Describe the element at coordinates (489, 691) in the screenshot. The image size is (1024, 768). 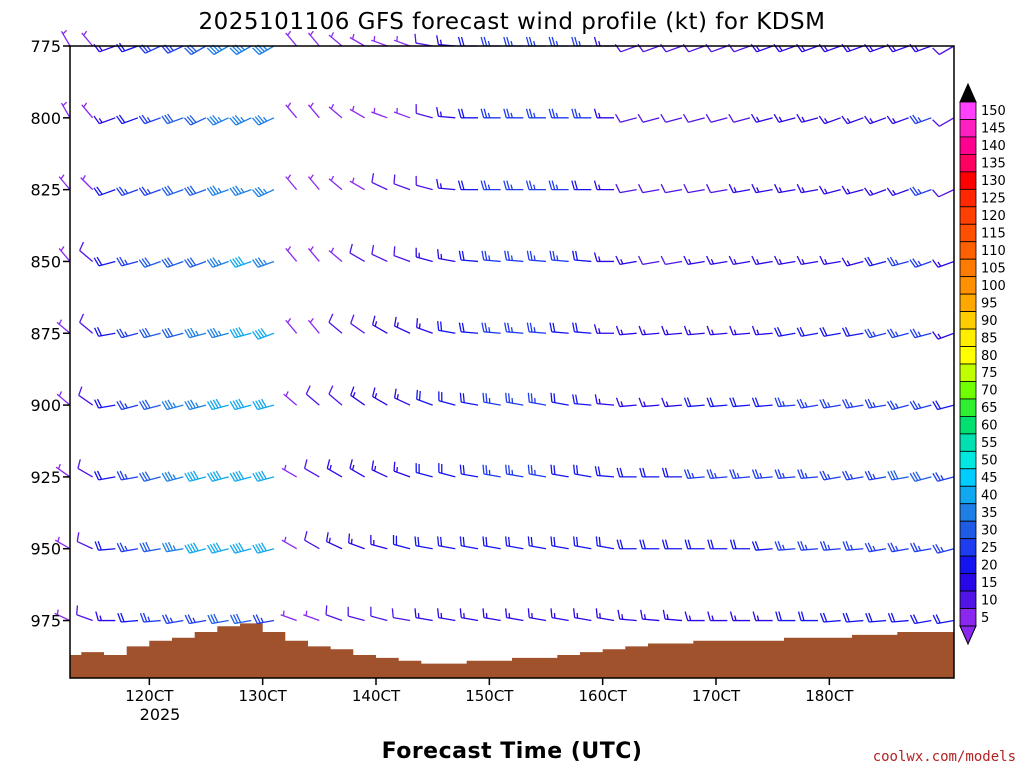
I see `x-axis: 120CT 130CT 140CT 150CT 160CT 170CT 180CT` at that location.